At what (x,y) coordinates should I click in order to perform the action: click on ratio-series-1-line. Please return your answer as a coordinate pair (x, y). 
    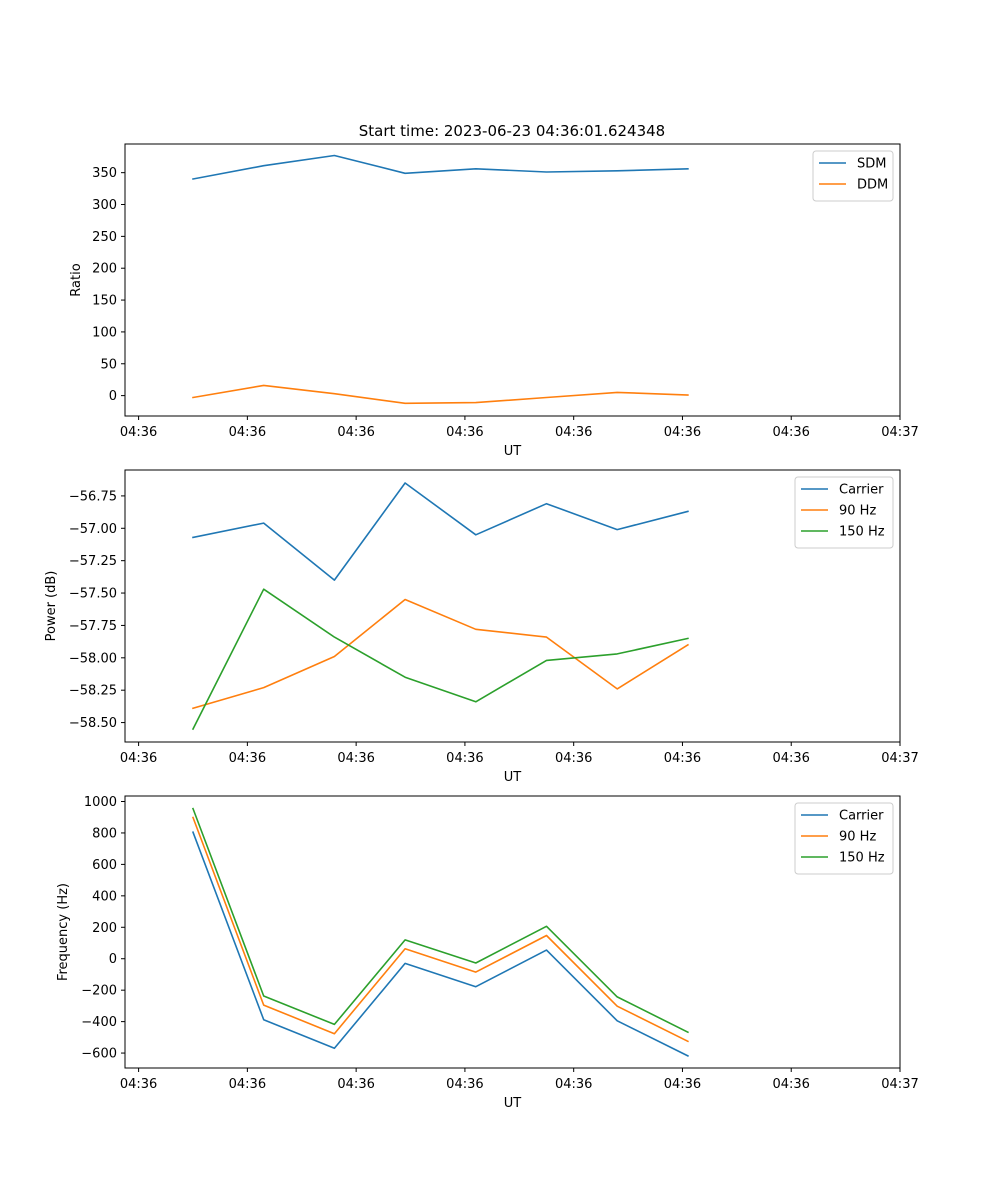
    Looking at the image, I should click on (440, 394).